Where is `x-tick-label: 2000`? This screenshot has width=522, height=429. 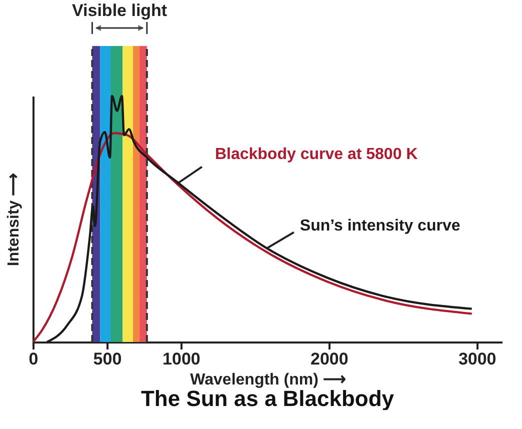
x-tick-label: 2000 is located at coordinates (329, 359).